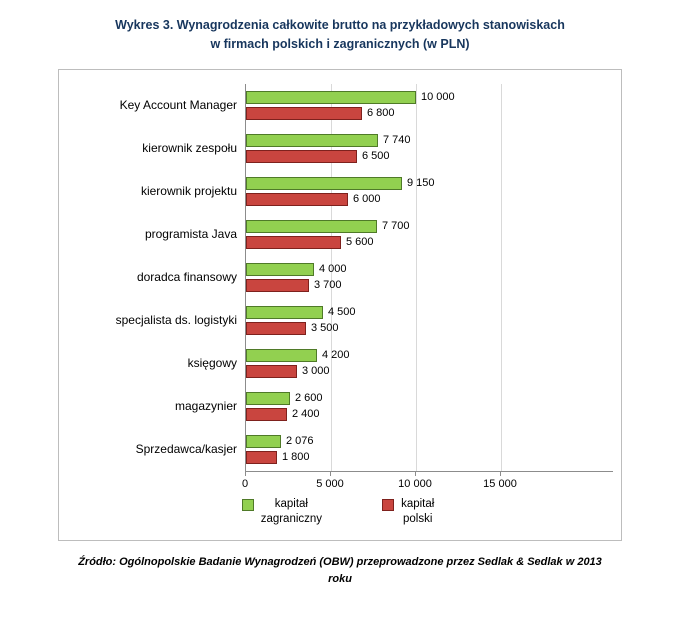 Image resolution: width=680 pixels, height=640 pixels. What do you see at coordinates (340, 579) in the screenshot?
I see `source-line2: roku` at bounding box center [340, 579].